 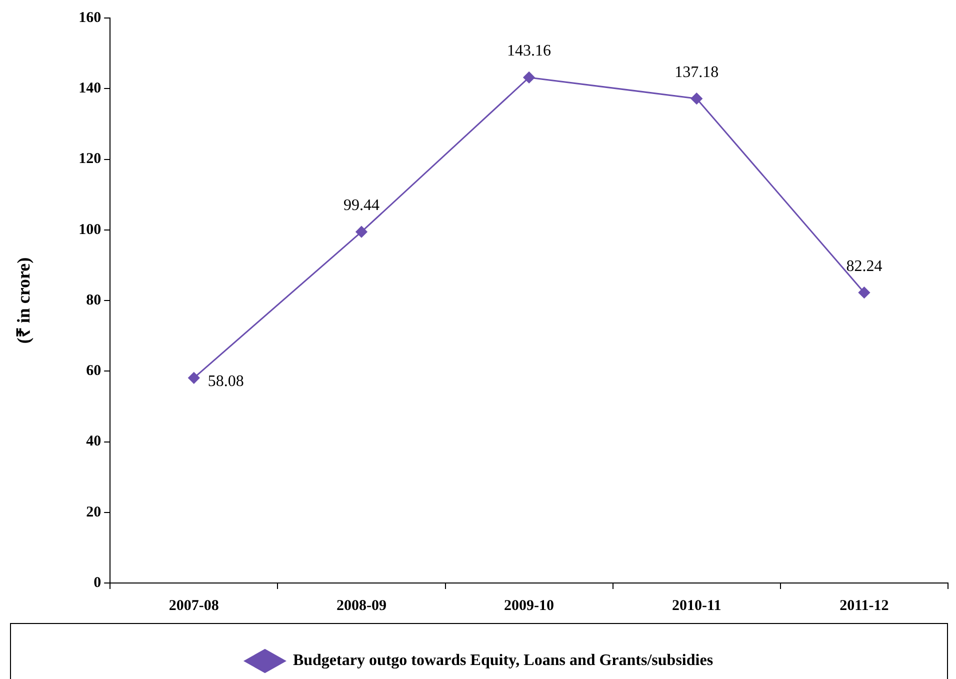 What do you see at coordinates (90, 159) in the screenshot?
I see `y-tick-label: 120` at bounding box center [90, 159].